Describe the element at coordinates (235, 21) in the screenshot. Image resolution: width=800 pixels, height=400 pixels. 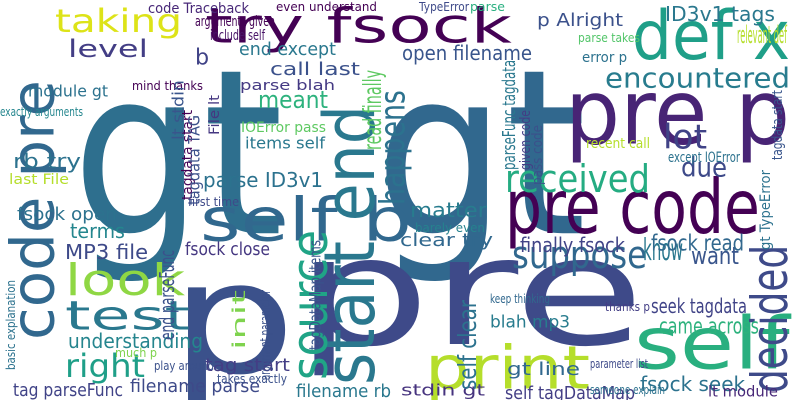
I see `word-arguments-given: arguments given` at that location.